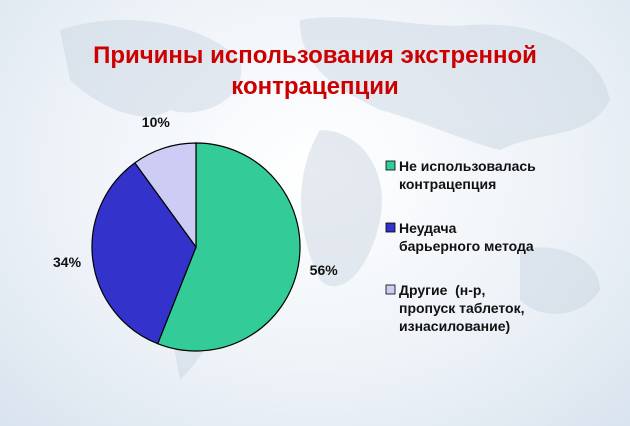 The height and width of the screenshot is (426, 630). Describe the element at coordinates (156, 122) in the screenshot. I see `value-label: 10%` at that location.